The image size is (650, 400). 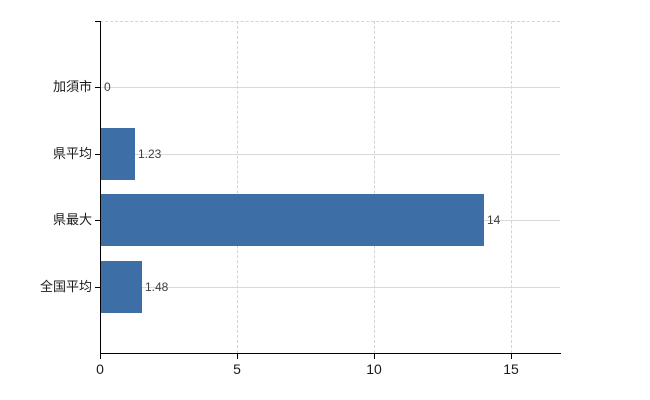 I want to click on category-label: 全国平均, so click(x=65, y=286).